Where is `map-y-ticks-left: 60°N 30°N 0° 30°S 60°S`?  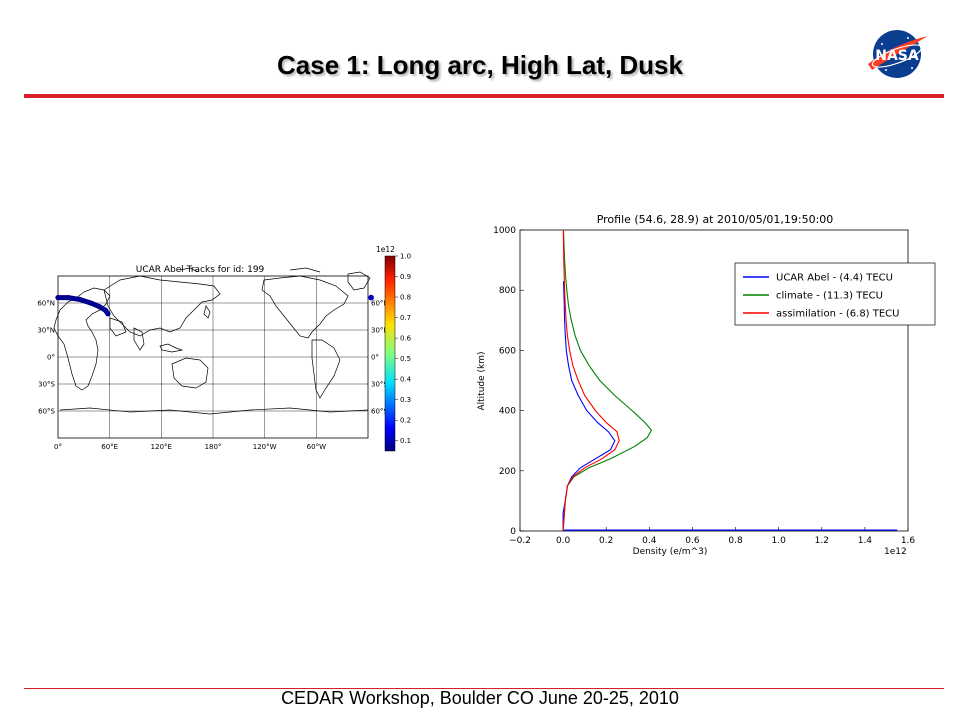
map-y-ticks-left: 60°N 30°N 0° 30°S 60°S is located at coordinates (46, 358).